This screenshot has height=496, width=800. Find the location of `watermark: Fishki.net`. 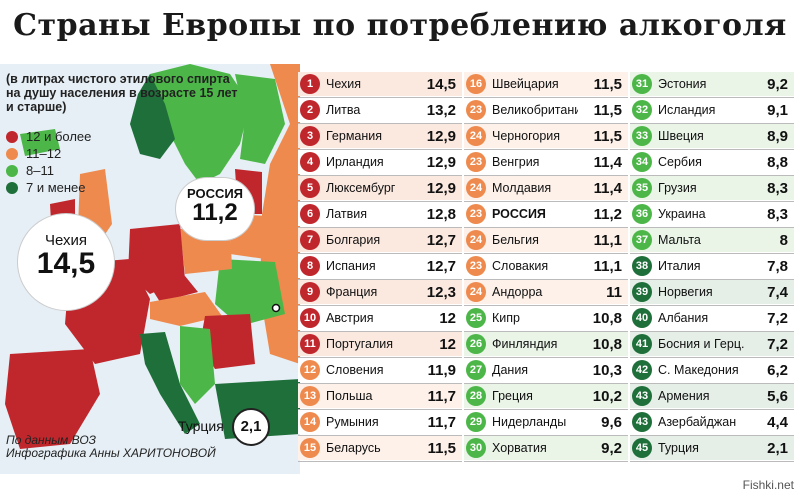

watermark: Fishki.net is located at coordinates (768, 485).